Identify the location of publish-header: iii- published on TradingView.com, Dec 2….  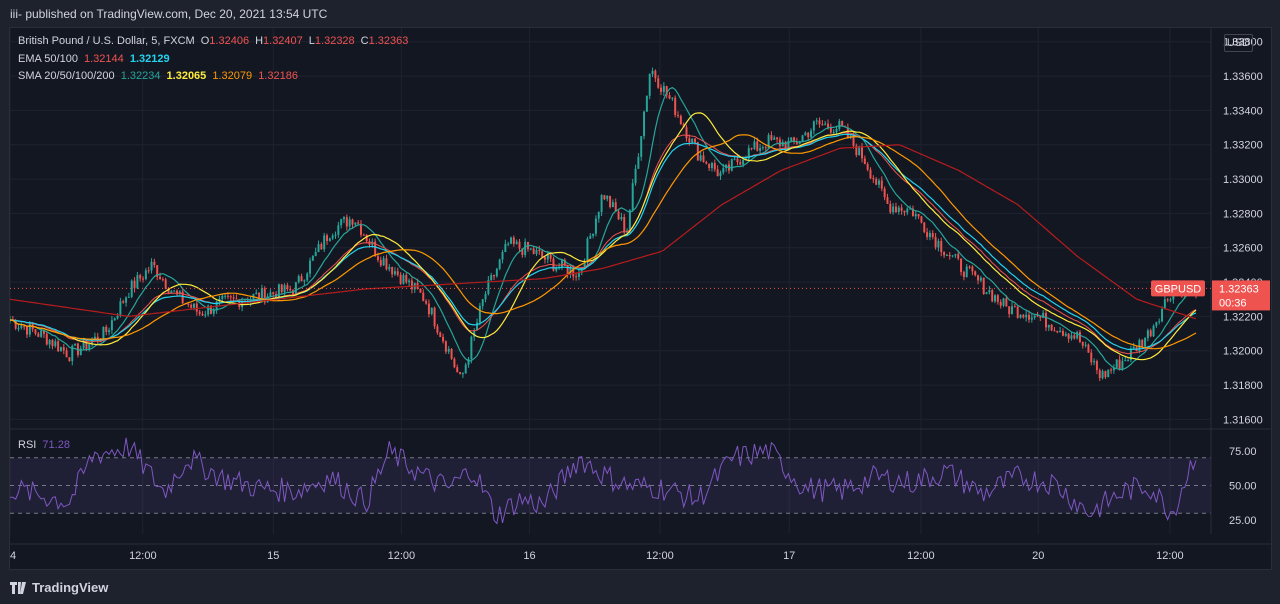
(169, 14).